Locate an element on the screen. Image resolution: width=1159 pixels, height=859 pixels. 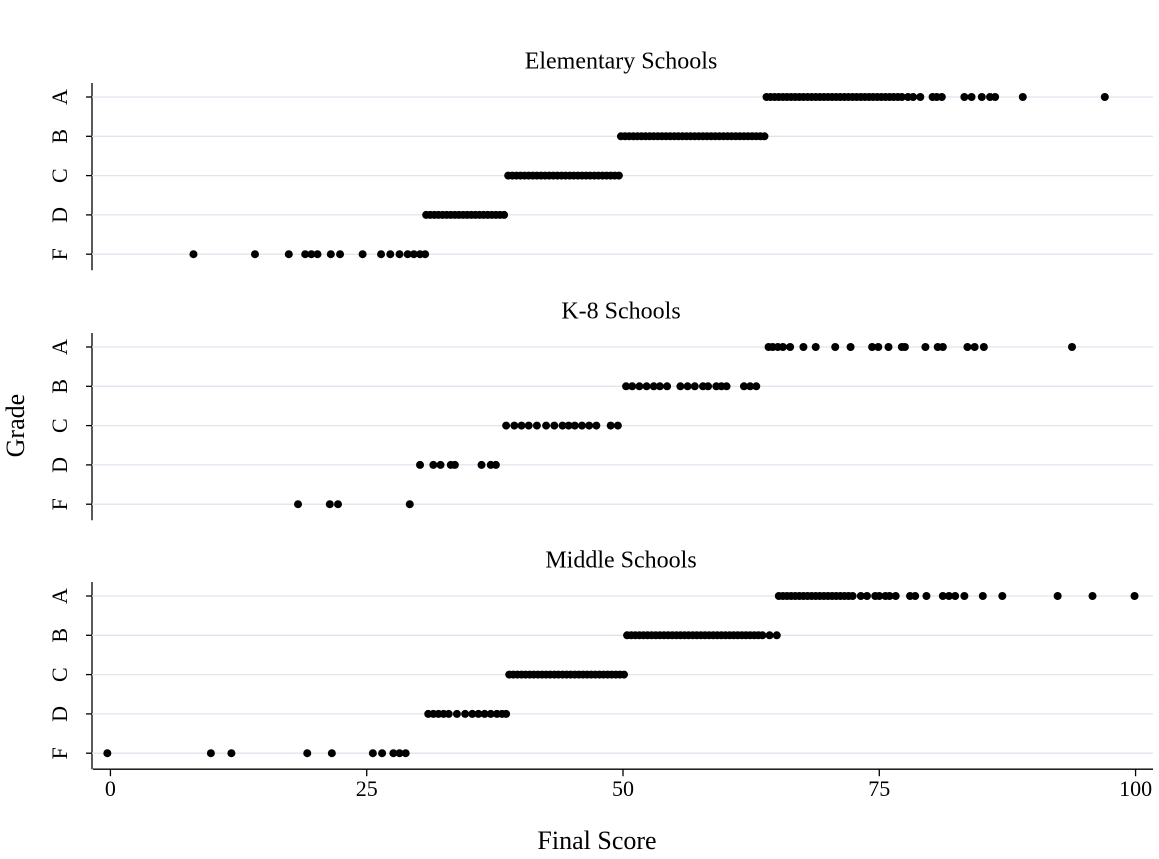
x-tick-label: 75 is located at coordinates (879, 788).